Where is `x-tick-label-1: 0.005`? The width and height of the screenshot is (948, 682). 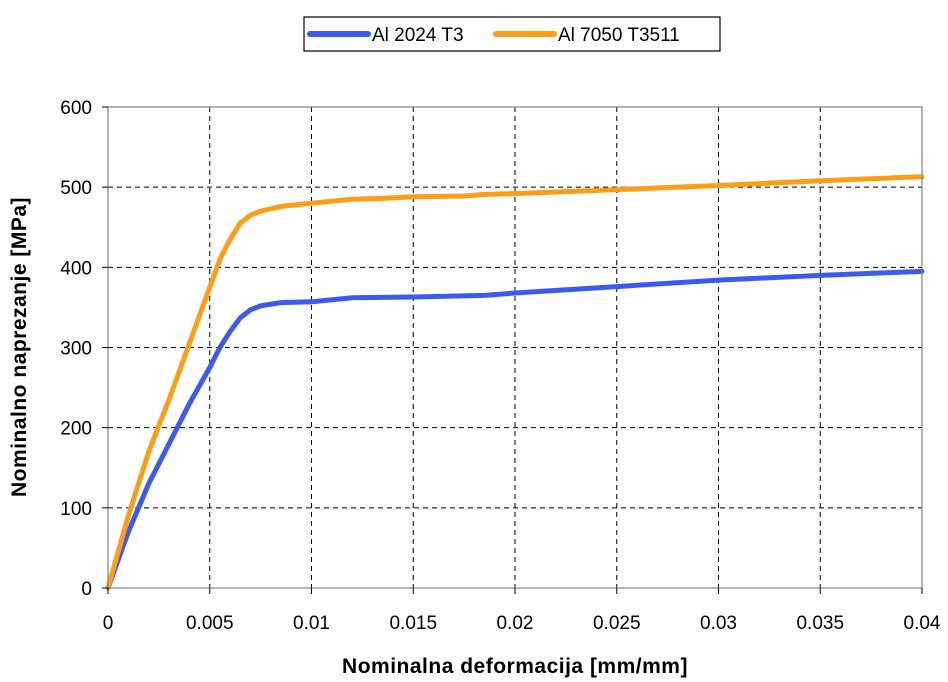 x-tick-label-1: 0.005 is located at coordinates (210, 623).